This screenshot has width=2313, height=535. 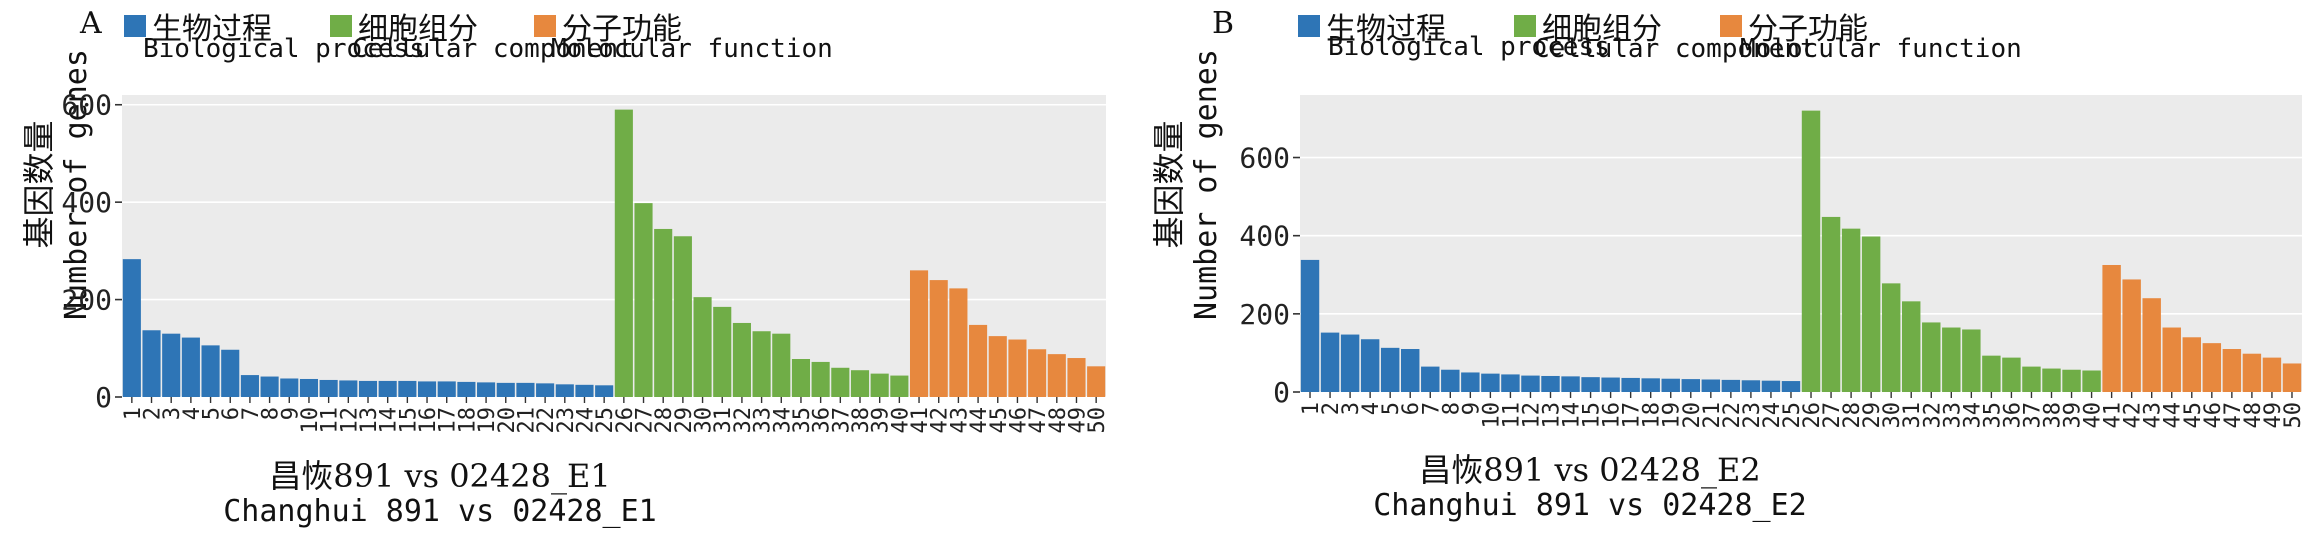 I want to click on legend-label-bp-en: Biological process, so click(x=1469, y=47).